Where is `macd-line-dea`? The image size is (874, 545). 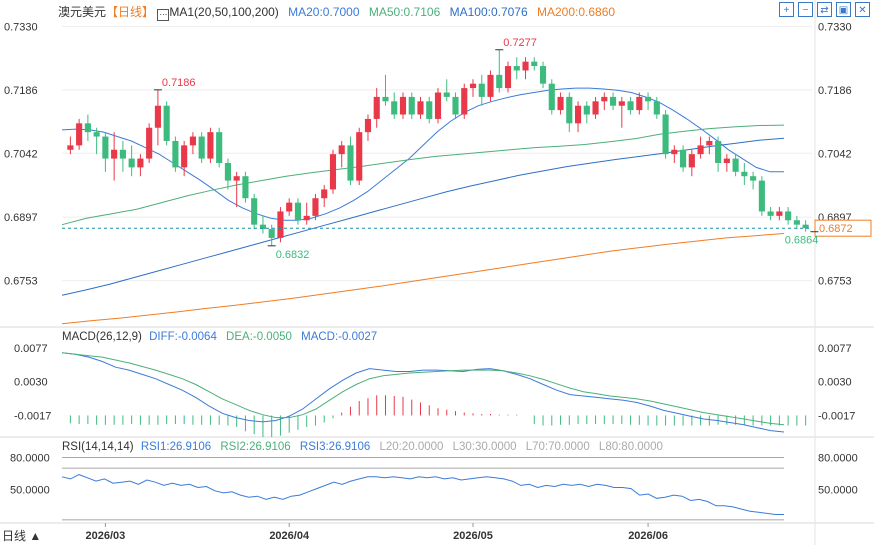
macd-line-dea is located at coordinates (423, 389).